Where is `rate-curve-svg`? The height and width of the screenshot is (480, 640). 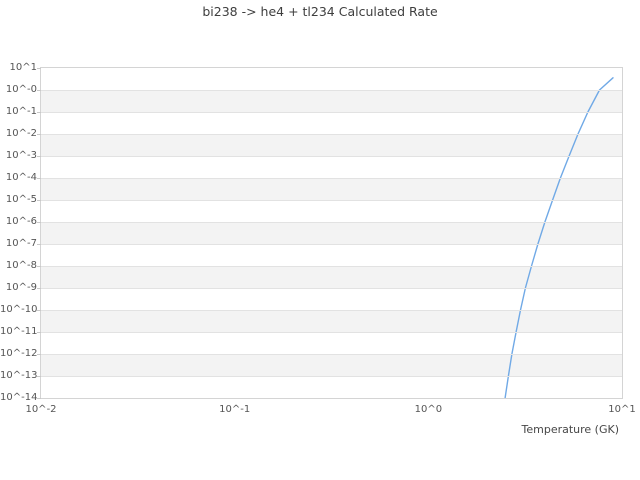 rate-curve-svg is located at coordinates (559, 238).